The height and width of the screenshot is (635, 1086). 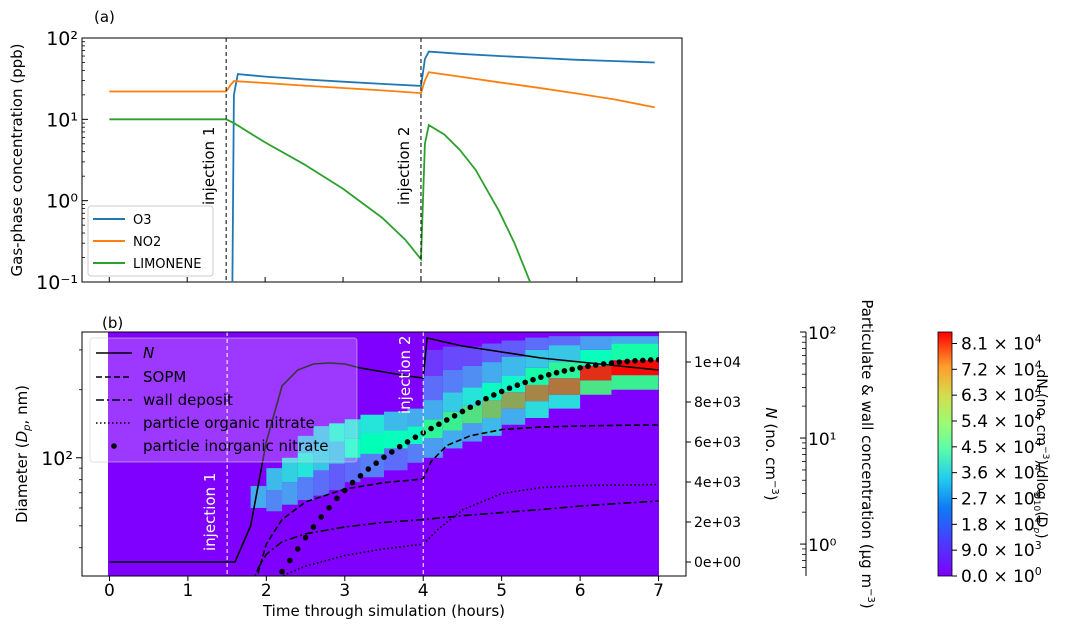 What do you see at coordinates (974, 370) in the screenshot?
I see `cbar-tick-mantissa: 7.2` at bounding box center [974, 370].